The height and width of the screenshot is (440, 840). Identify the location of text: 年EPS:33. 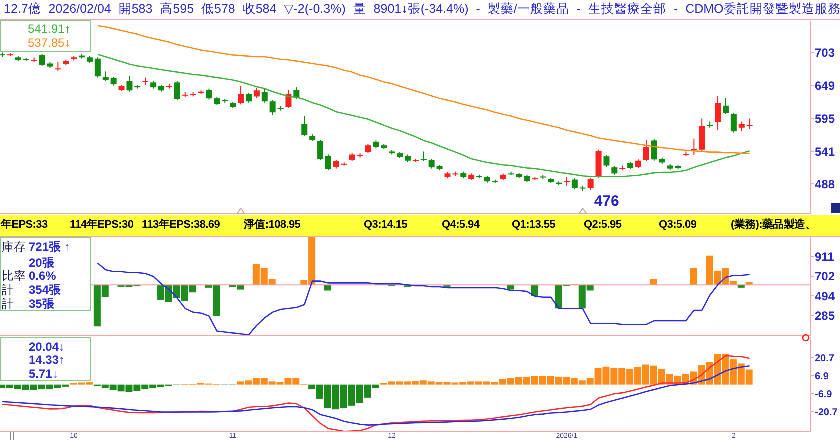
(24, 225).